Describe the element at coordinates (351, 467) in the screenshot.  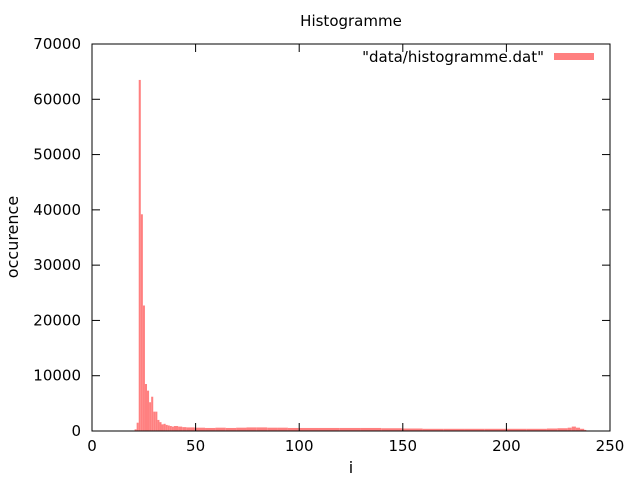
I see `x-axis-label: i` at that location.